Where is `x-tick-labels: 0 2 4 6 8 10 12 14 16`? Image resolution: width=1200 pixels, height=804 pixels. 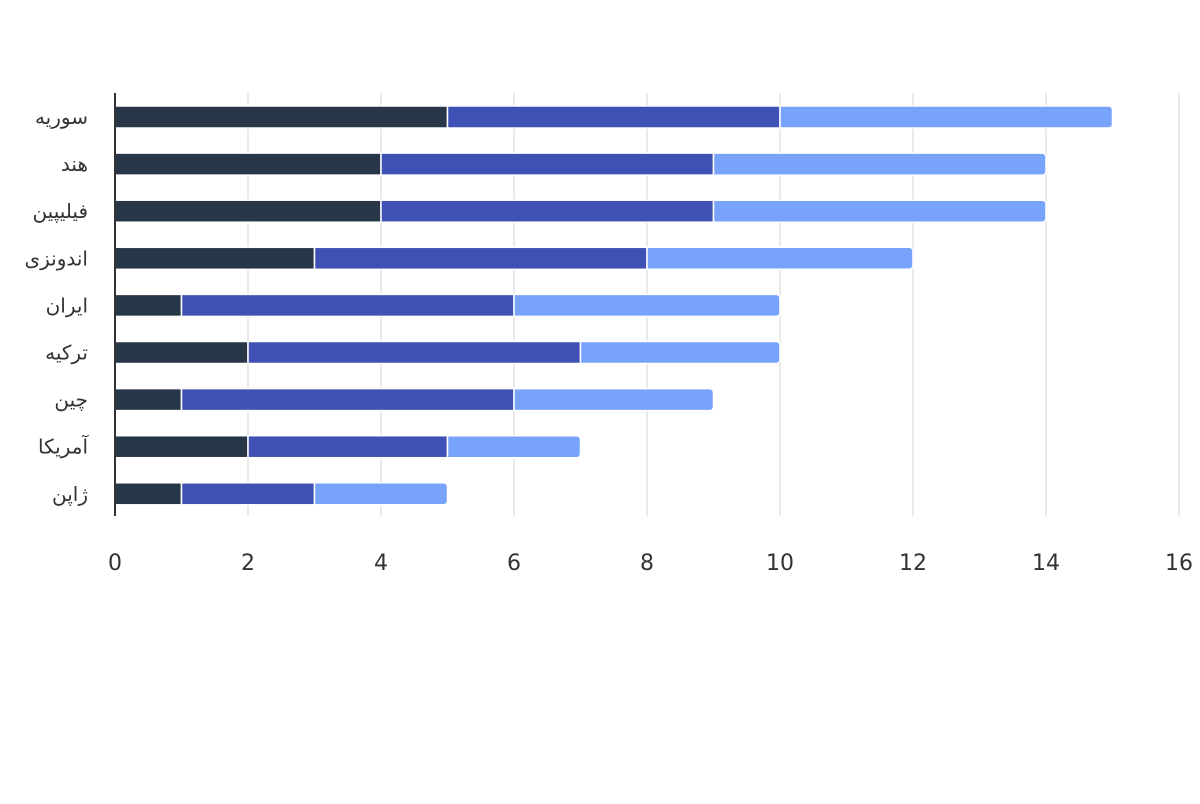
x-tick-labels: 0 2 4 6 8 10 12 14 16 is located at coordinates (650, 563).